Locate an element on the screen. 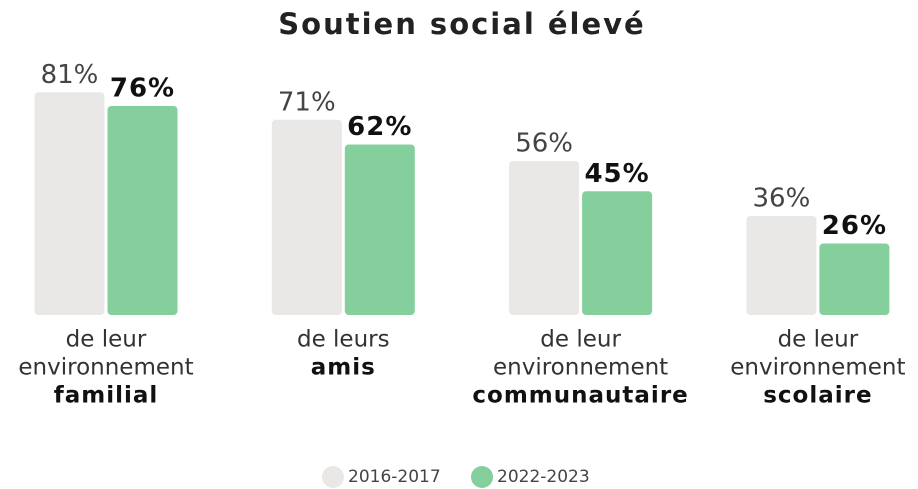 Image resolution: width=918 pixels, height=489 pixels. x-tick-label: scolaire is located at coordinates (817, 396).